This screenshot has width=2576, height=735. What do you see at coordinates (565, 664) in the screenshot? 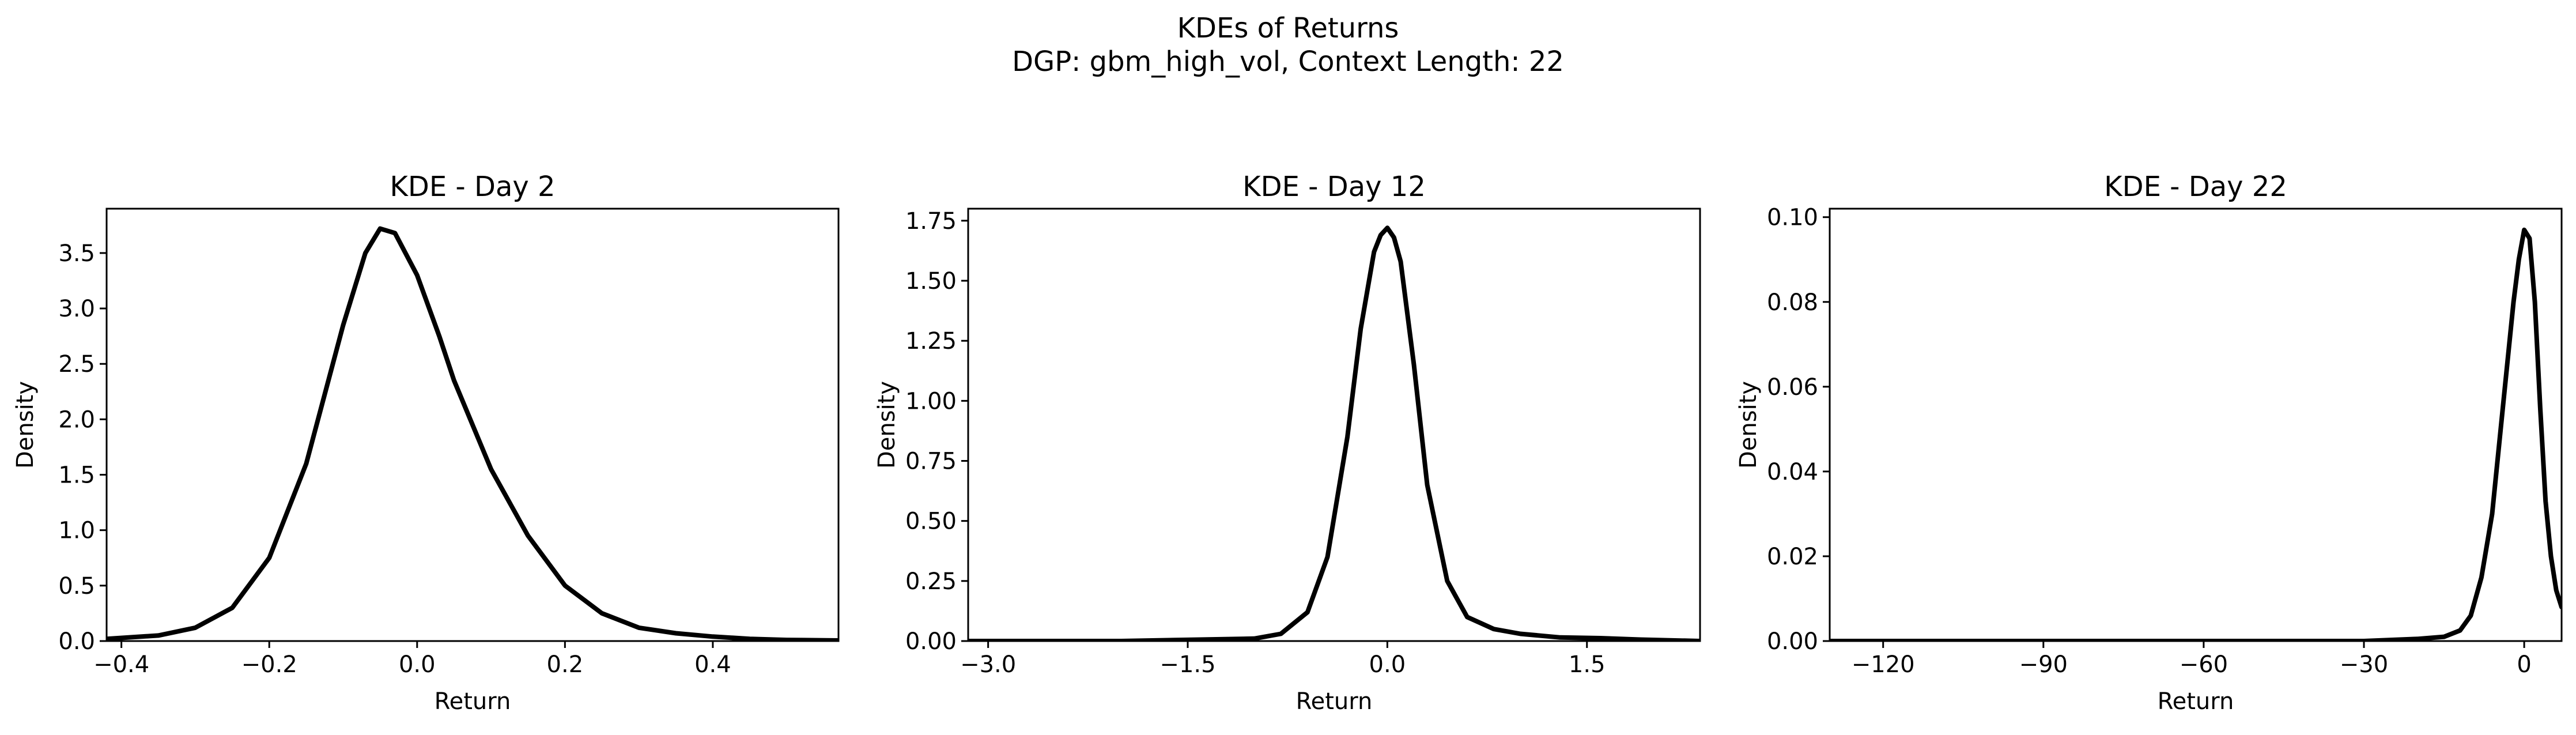
I see `x-tick-label: 0.2` at bounding box center [565, 664].